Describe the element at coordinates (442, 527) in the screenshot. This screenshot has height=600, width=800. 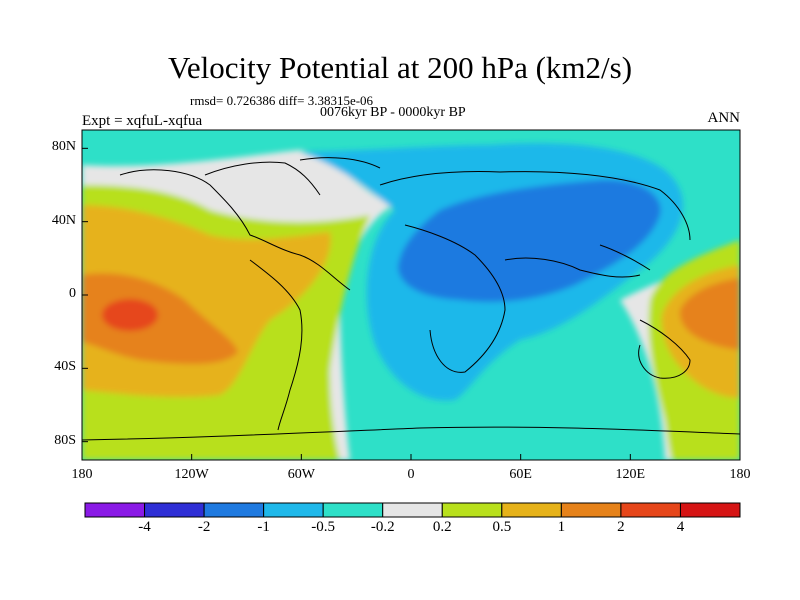
I see `colorbar-label: 0.2` at that location.